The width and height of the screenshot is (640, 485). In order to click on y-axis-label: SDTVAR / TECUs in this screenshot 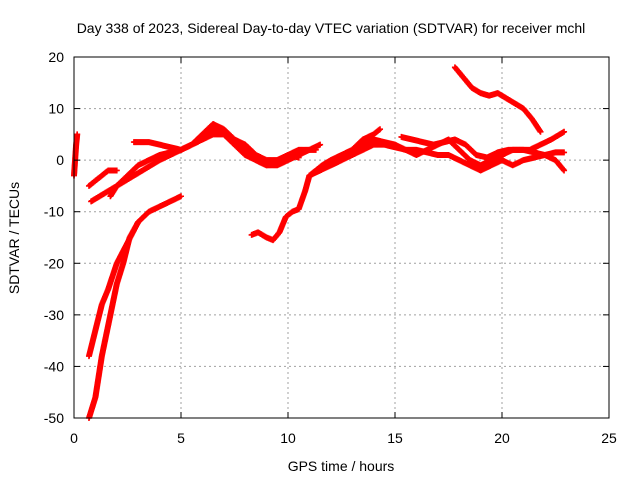, I will do `click(14, 238)`.